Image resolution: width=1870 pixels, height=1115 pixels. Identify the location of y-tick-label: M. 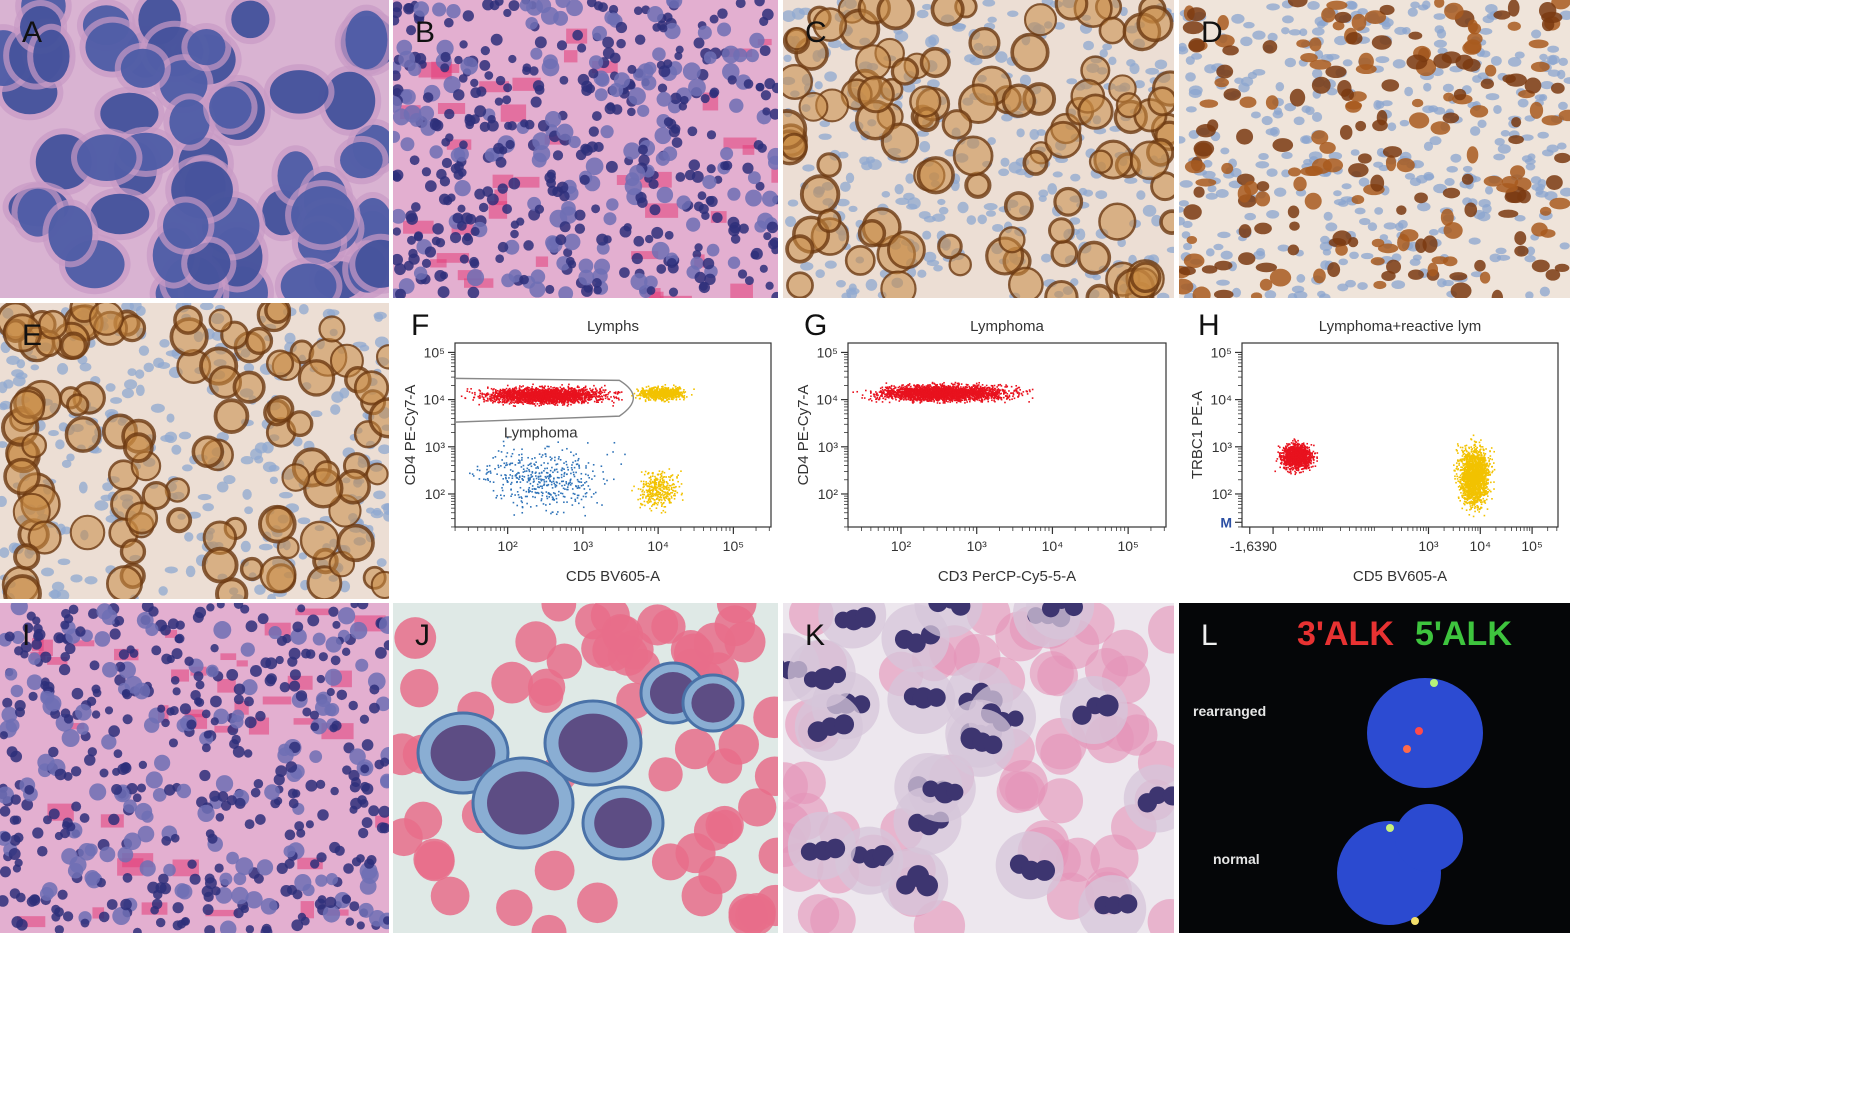
(1226, 522).